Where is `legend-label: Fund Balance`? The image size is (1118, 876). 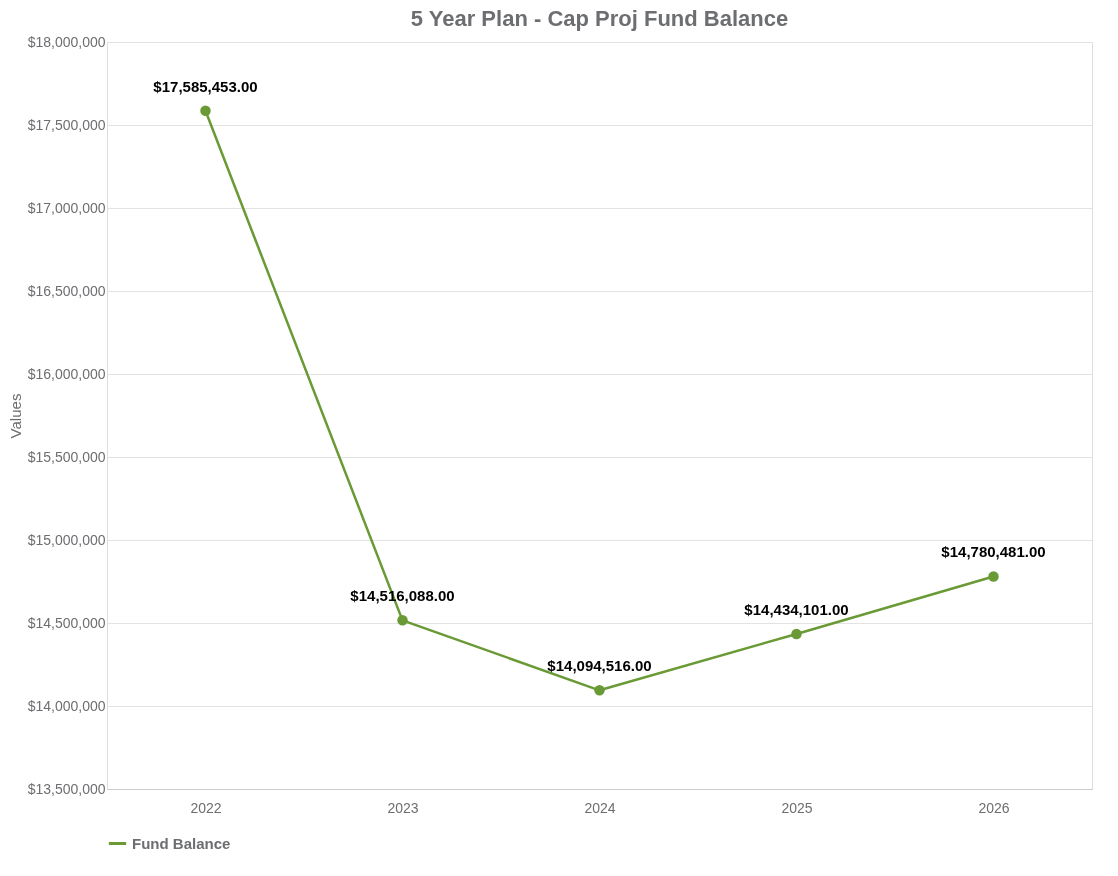 legend-label: Fund Balance is located at coordinates (181, 843).